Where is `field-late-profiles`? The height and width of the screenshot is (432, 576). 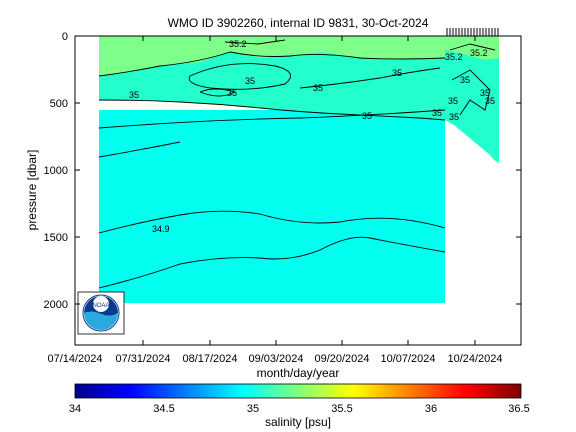
field-late-profiles is located at coordinates (472, 99).